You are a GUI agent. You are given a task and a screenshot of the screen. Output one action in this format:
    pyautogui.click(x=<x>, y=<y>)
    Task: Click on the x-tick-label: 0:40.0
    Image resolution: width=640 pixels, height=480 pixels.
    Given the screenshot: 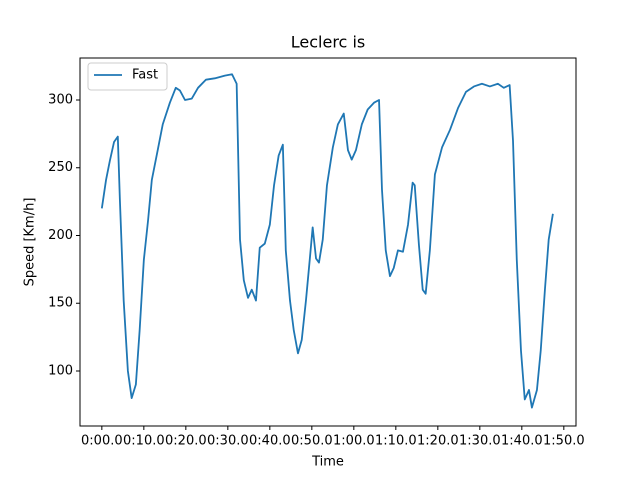 What is the action you would take?
    pyautogui.click(x=270, y=441)
    